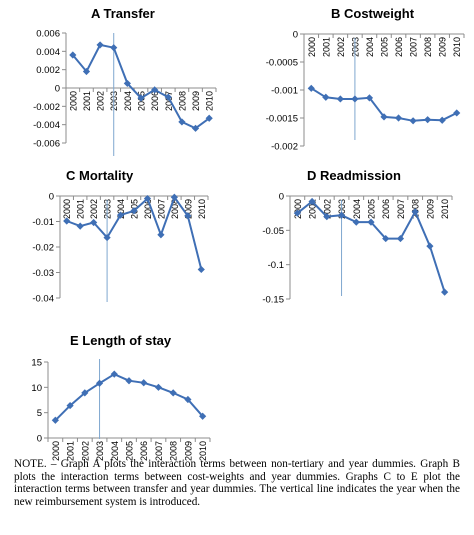 This screenshot has width=474, height=535. What do you see at coordinates (39, 413) in the screenshot?
I see `y-tick-label: 5` at bounding box center [39, 413].